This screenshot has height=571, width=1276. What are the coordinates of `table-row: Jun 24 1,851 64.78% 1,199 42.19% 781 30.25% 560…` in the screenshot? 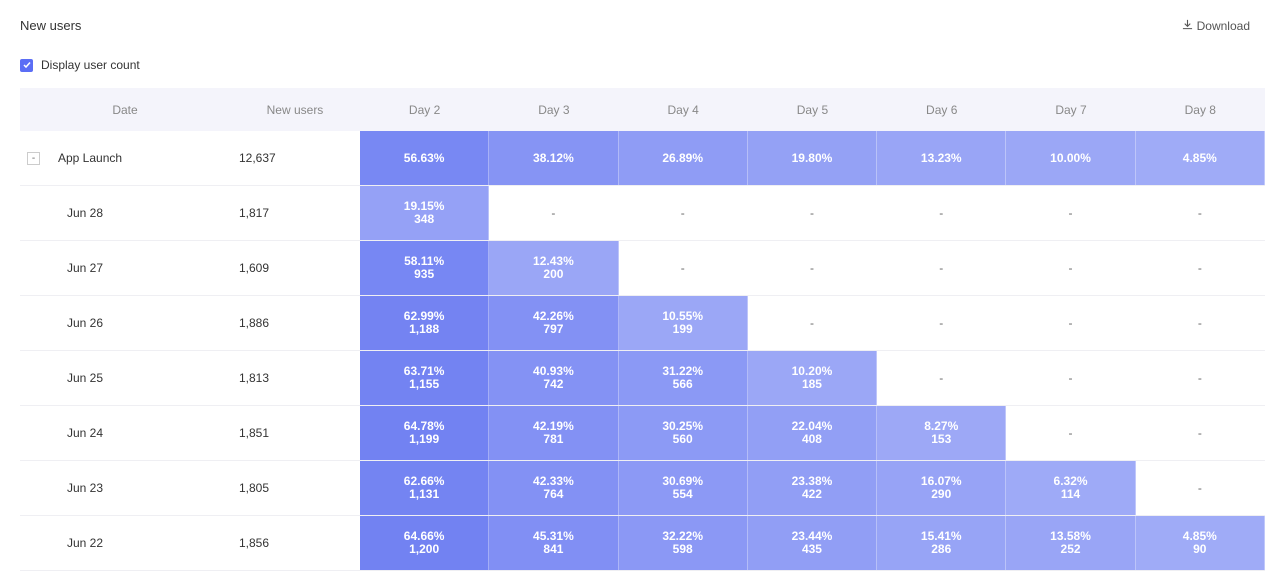 It's located at (642, 433).